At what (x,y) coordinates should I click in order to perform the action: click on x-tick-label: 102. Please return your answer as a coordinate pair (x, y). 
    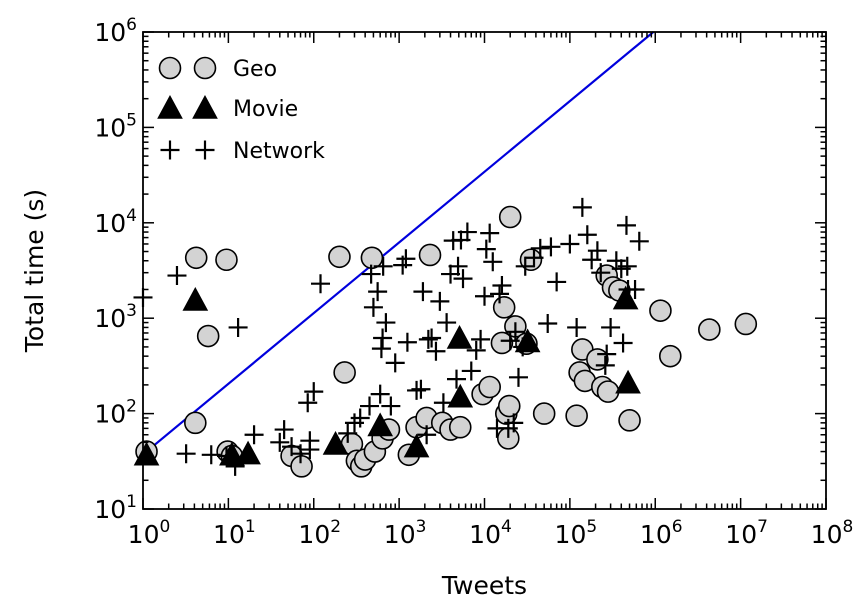
    Looking at the image, I should click on (319, 533).